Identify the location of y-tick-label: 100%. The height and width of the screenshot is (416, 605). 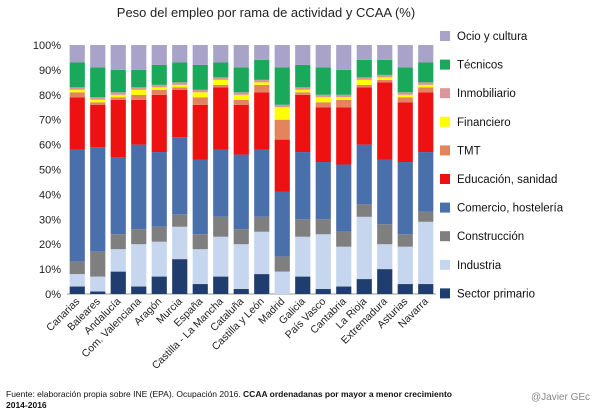
(47, 46).